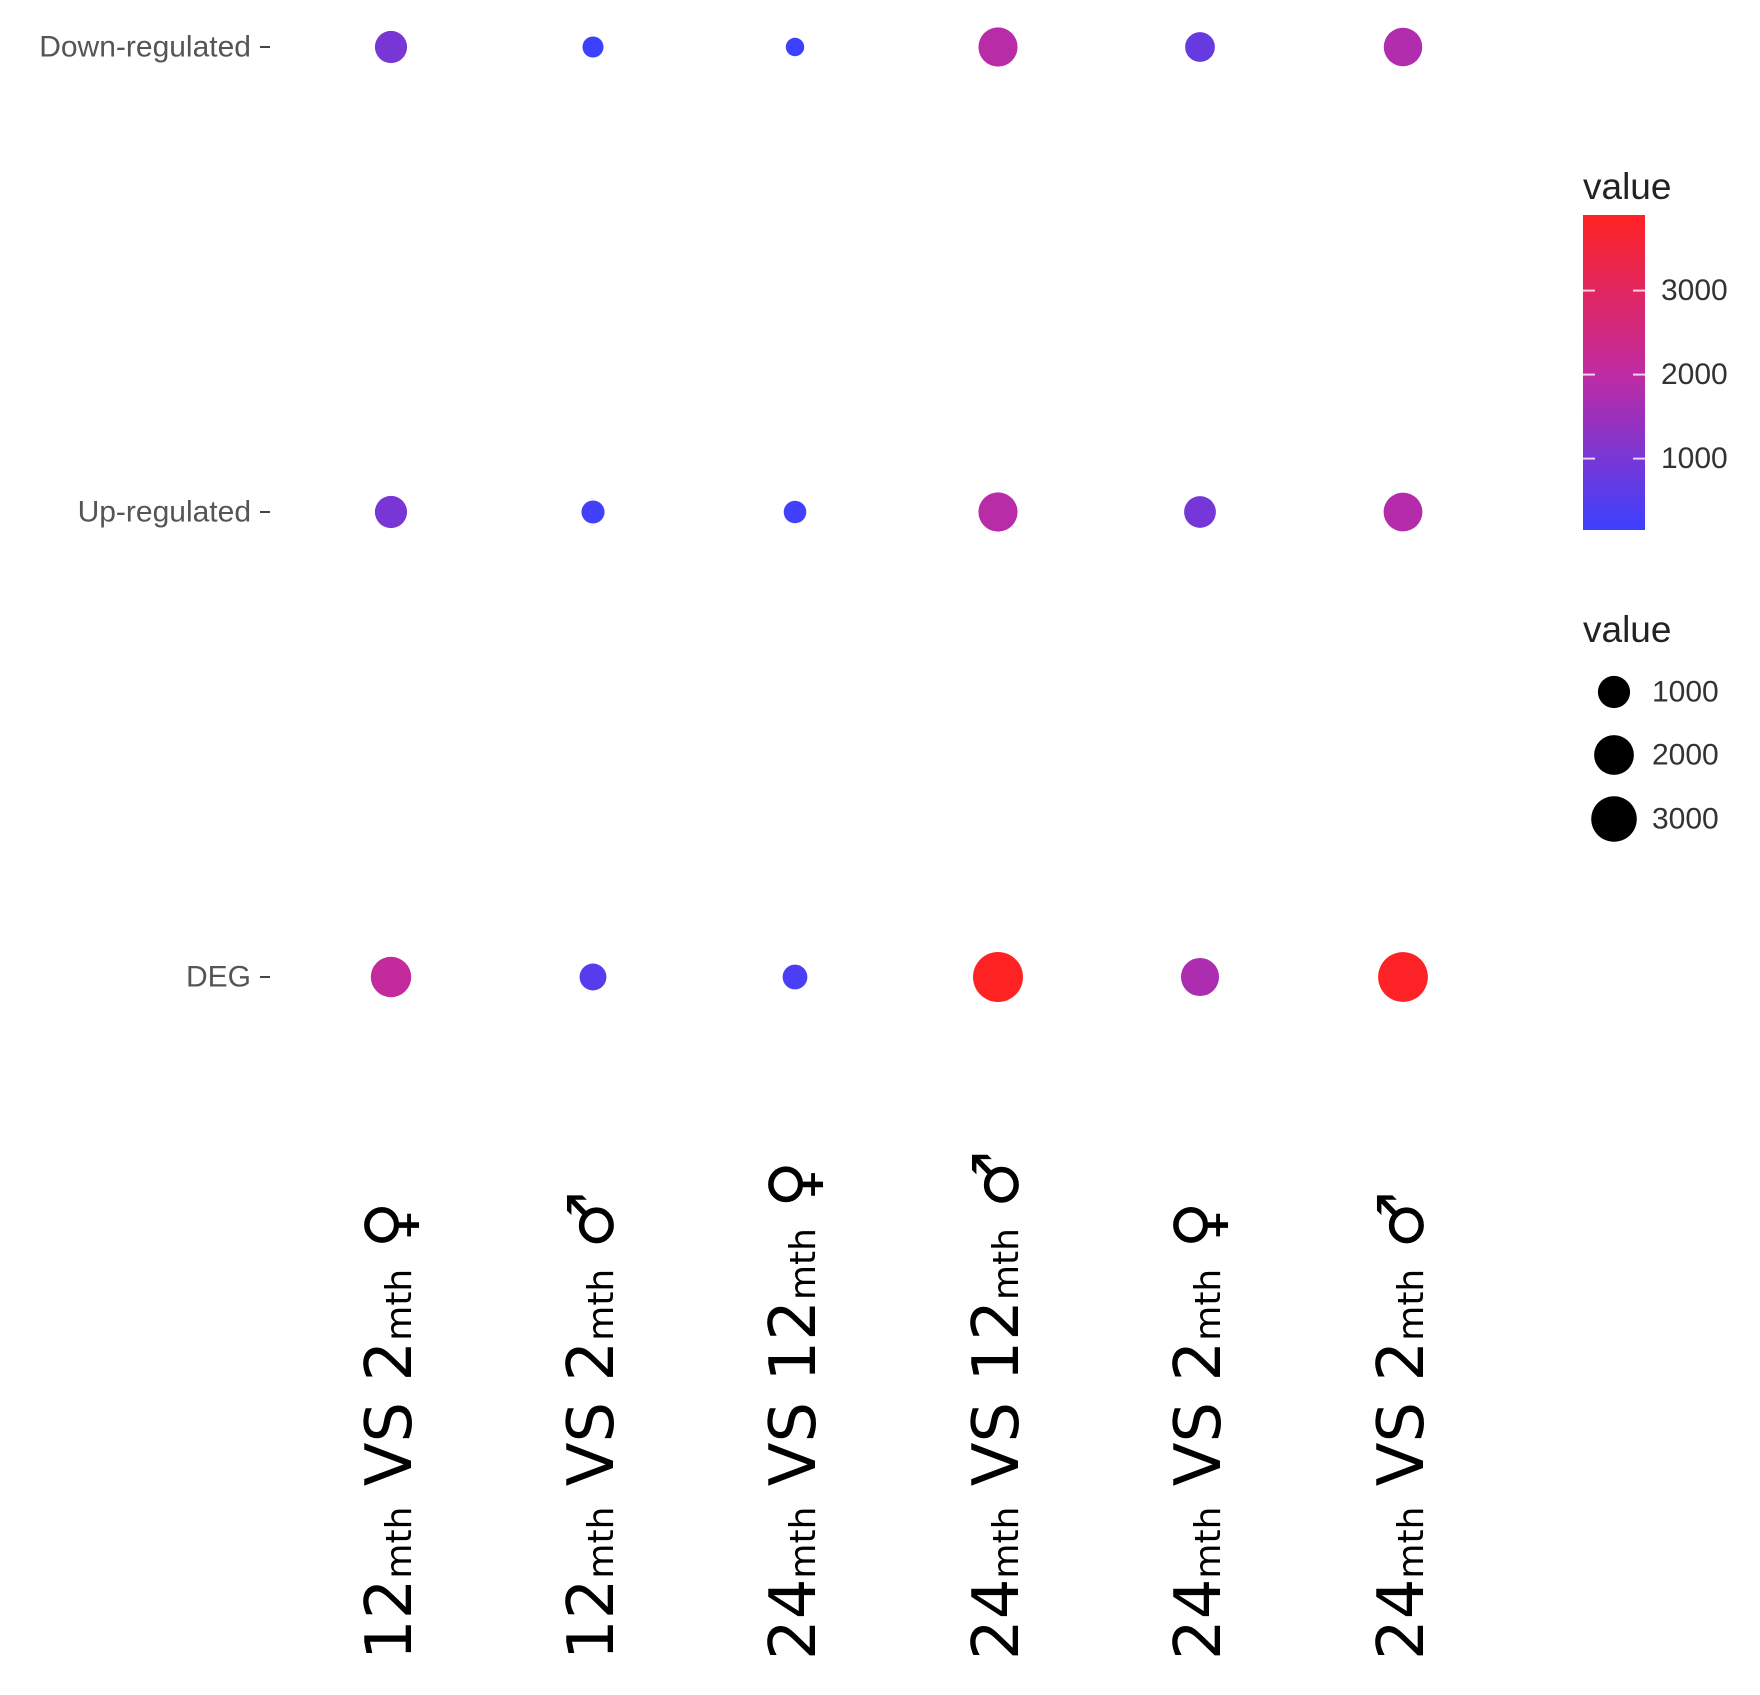  I want to click on x-tick-label: 24mth VS 2mth ♂, so click(1402, 1425).